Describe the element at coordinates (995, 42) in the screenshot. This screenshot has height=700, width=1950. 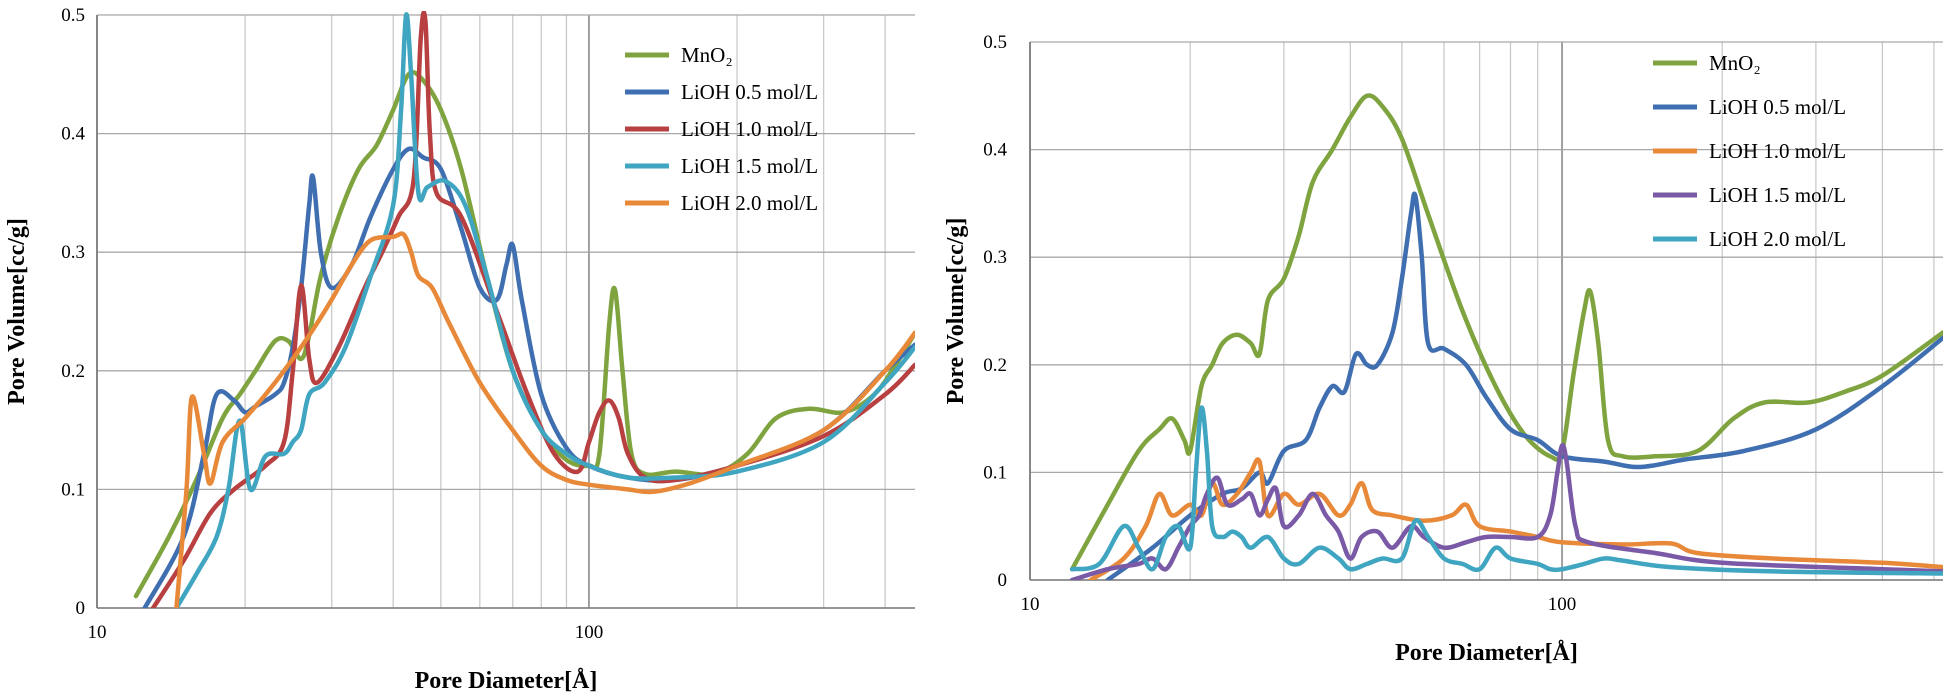
I see `right-y-tick-label: 0.5` at that location.